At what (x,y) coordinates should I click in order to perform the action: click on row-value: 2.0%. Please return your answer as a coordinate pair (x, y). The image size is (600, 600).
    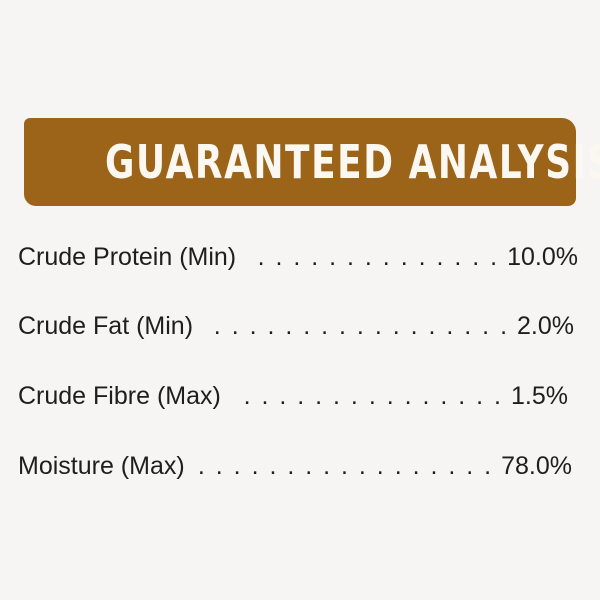
    Looking at the image, I should click on (545, 326).